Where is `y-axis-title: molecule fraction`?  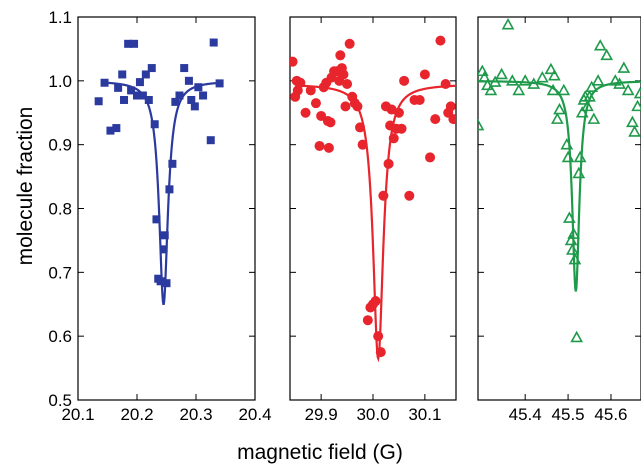 y-axis-title: molecule fraction is located at coordinates (25, 186).